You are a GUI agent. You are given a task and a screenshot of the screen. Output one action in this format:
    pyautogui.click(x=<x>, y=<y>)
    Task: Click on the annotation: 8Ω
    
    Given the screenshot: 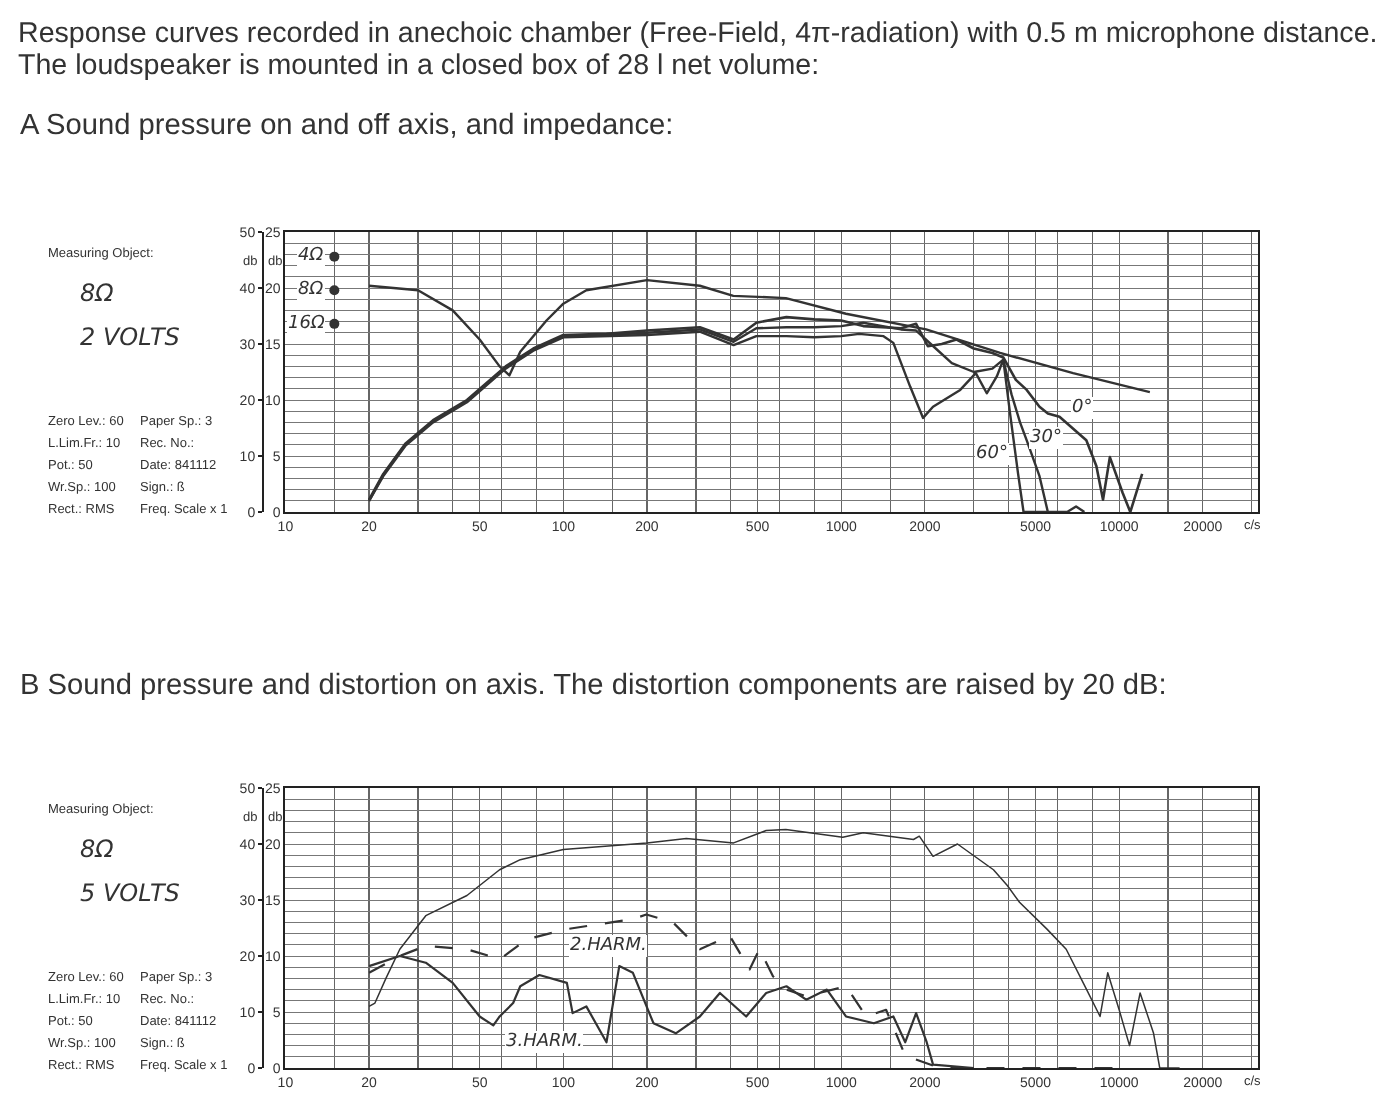 What is the action you would take?
    pyautogui.click(x=311, y=290)
    